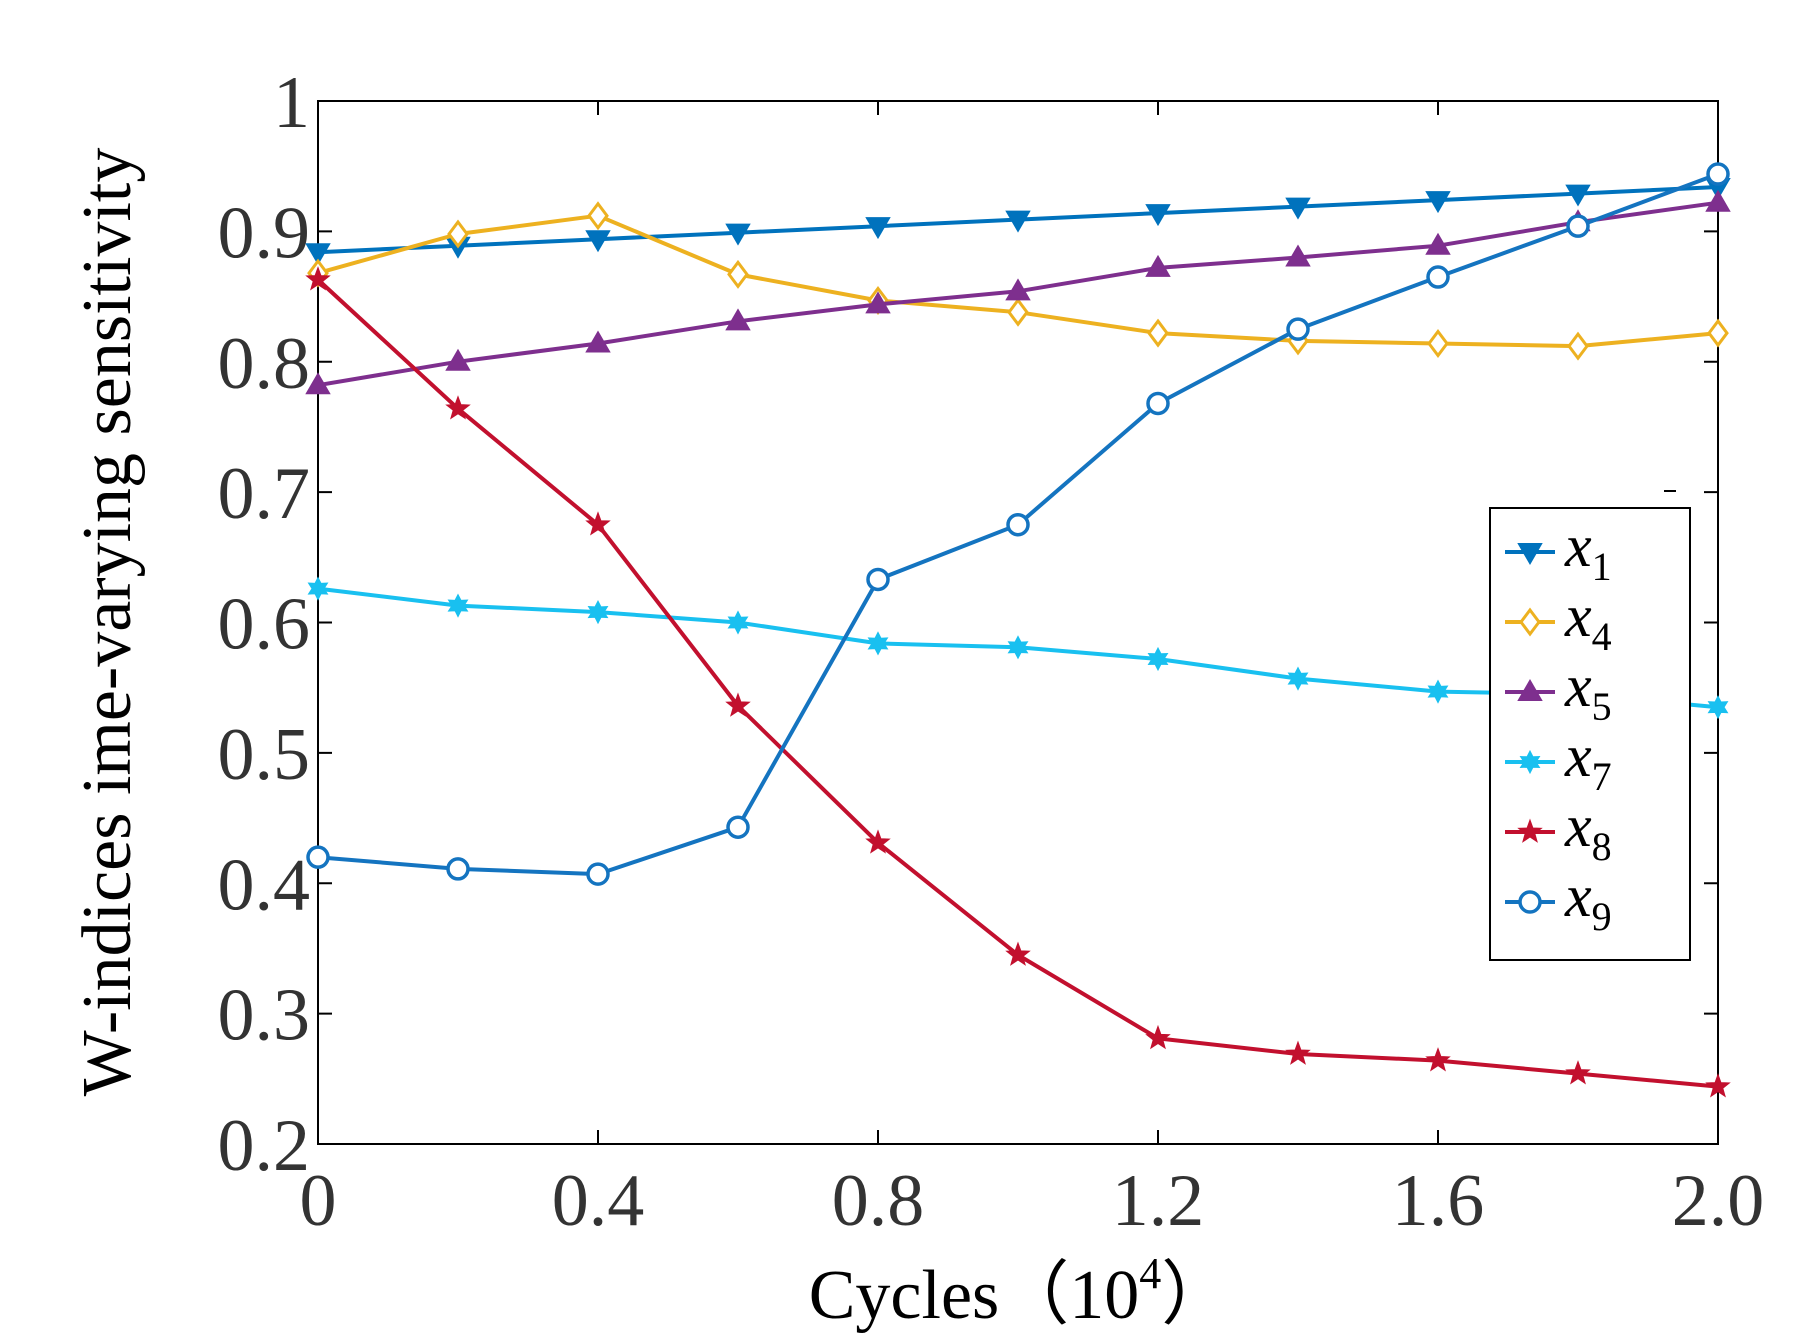  What do you see at coordinates (1602, 916) in the screenshot?
I see `legend-subscript: 9` at bounding box center [1602, 916].